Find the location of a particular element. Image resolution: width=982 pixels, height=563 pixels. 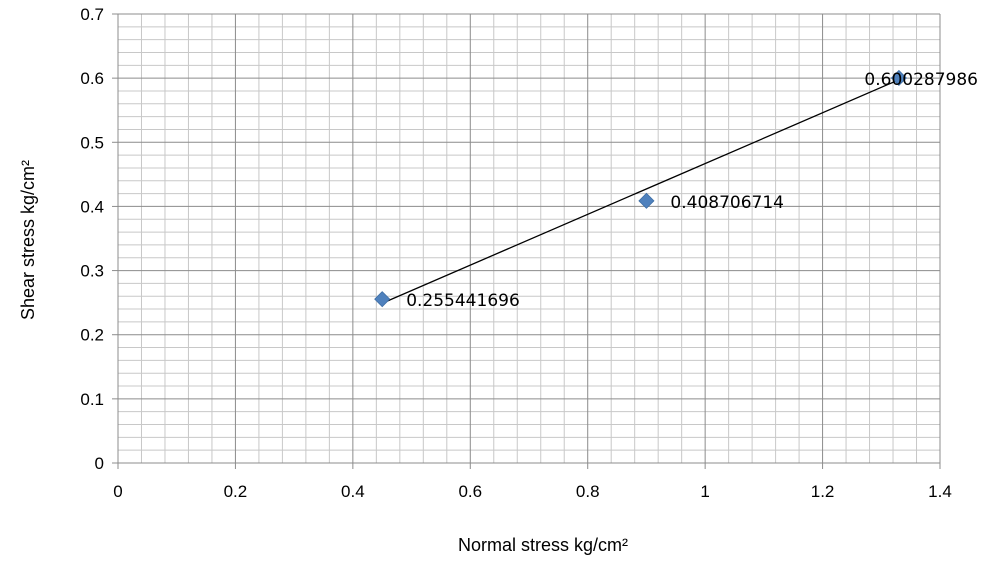

data-label: 0.255441696 is located at coordinates (463, 301).